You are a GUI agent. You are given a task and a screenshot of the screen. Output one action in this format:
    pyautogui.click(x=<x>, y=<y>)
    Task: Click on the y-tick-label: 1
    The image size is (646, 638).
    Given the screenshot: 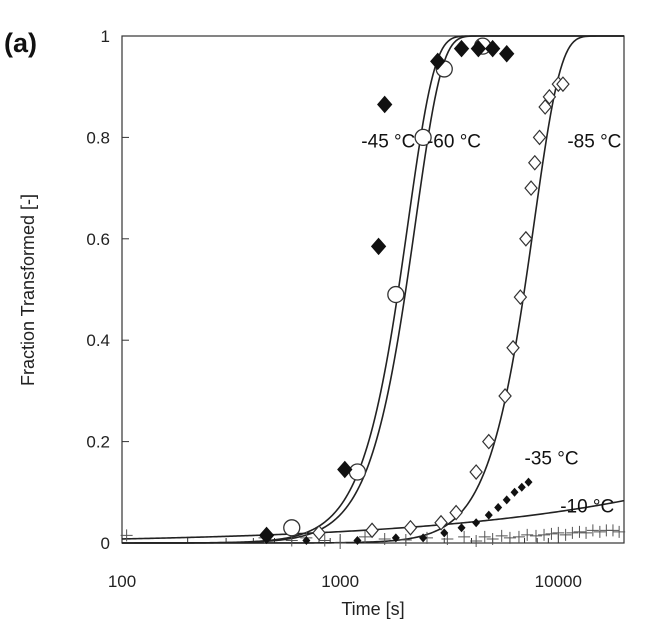 What is the action you would take?
    pyautogui.click(x=105, y=36)
    